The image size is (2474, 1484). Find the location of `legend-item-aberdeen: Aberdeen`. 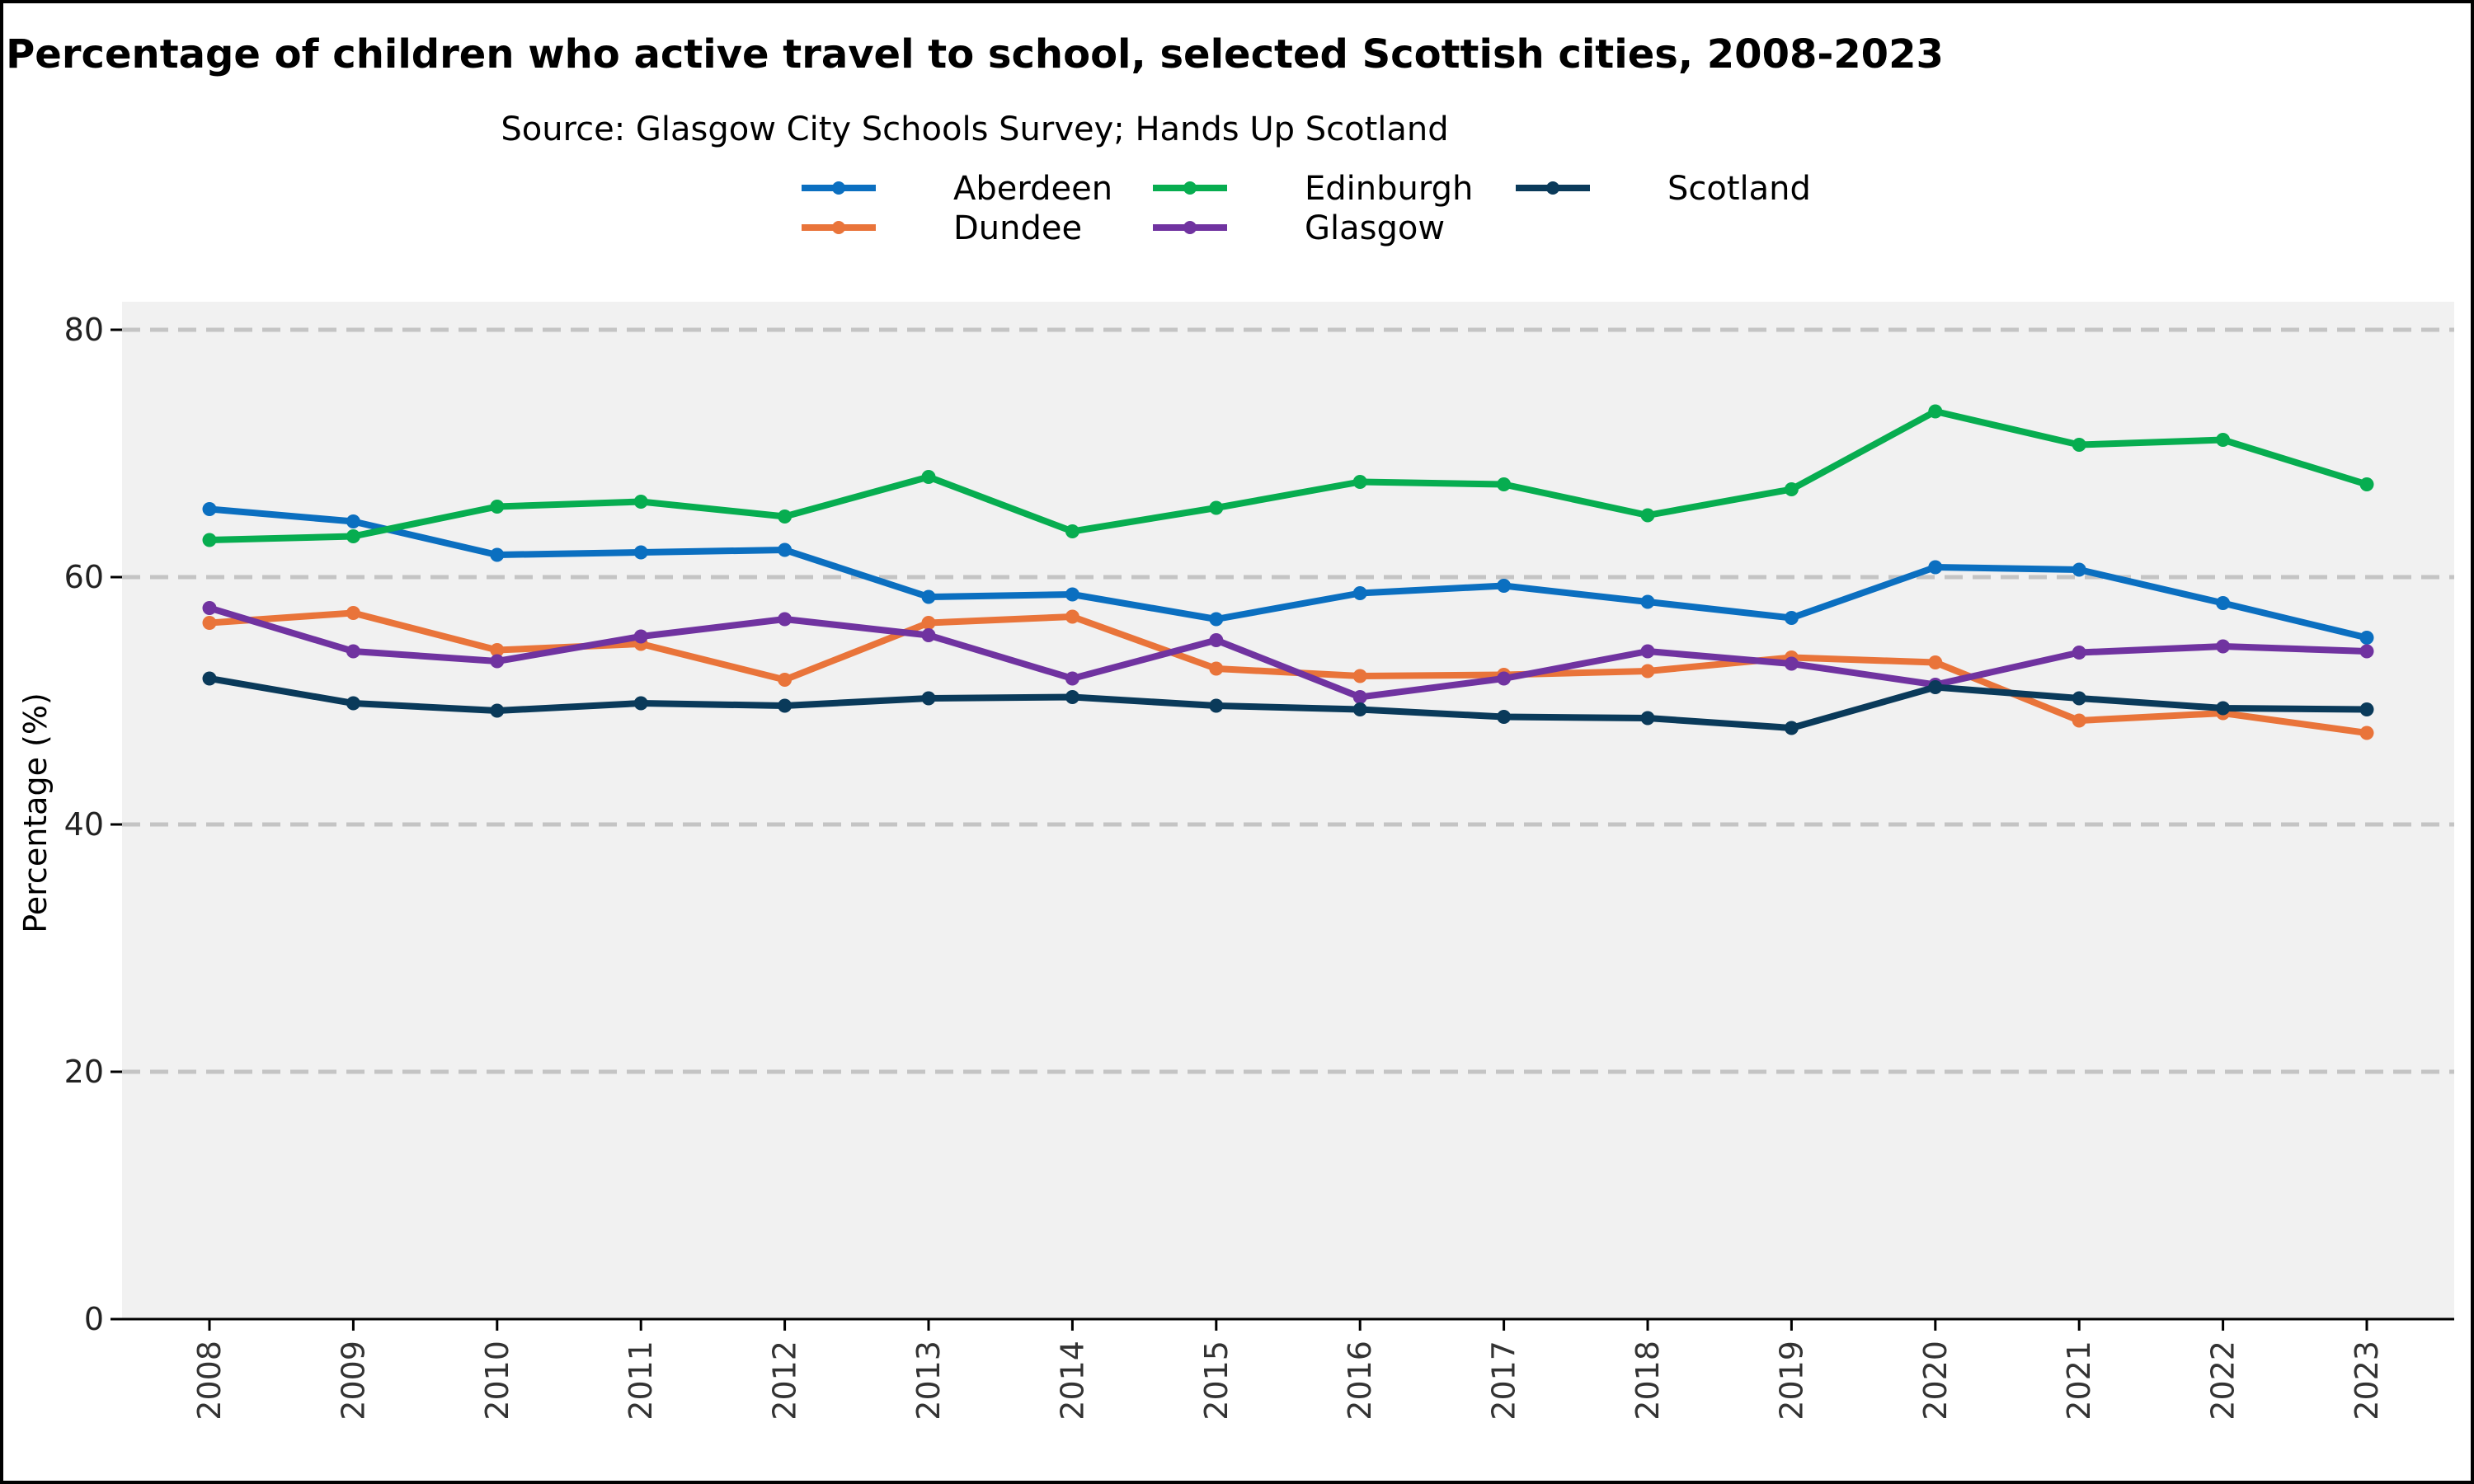

legend-item-aberdeen: Aberdeen is located at coordinates (957, 189).